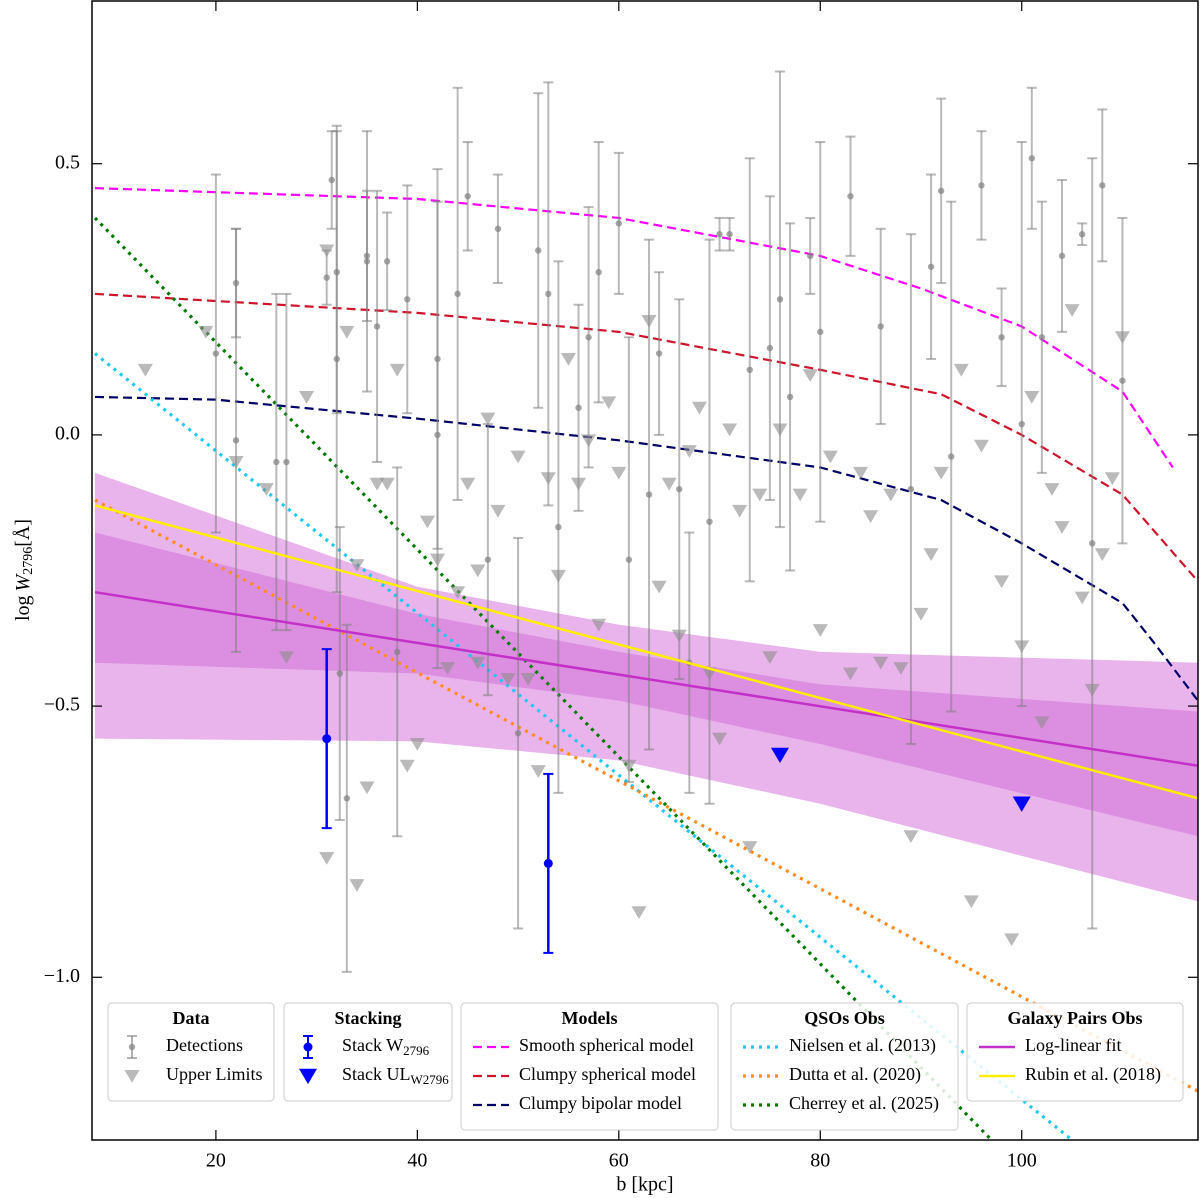  I want to click on legend-title: Models, so click(590, 1018).